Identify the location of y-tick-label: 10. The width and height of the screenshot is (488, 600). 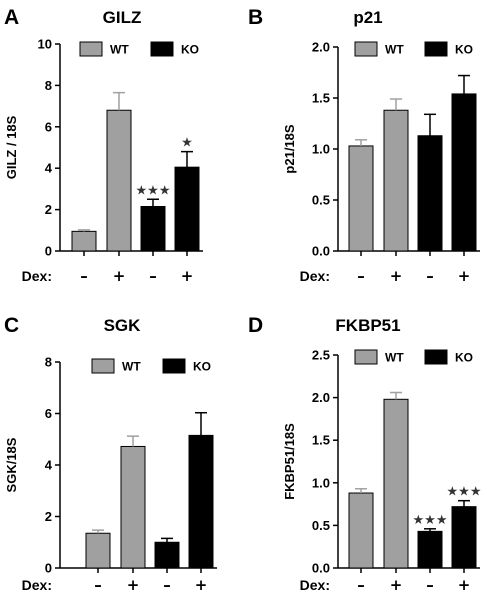
(45, 44).